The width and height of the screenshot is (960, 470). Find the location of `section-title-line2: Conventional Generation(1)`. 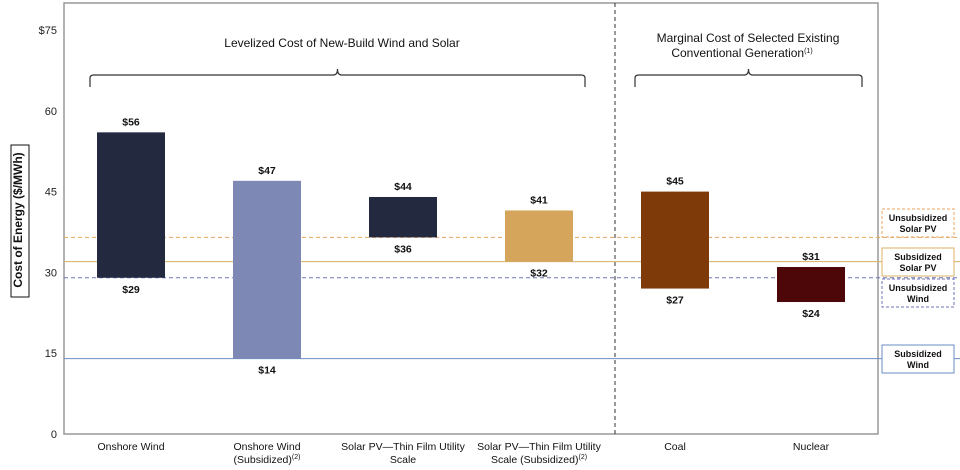

section-title-line2: Conventional Generation(1) is located at coordinates (741, 53).